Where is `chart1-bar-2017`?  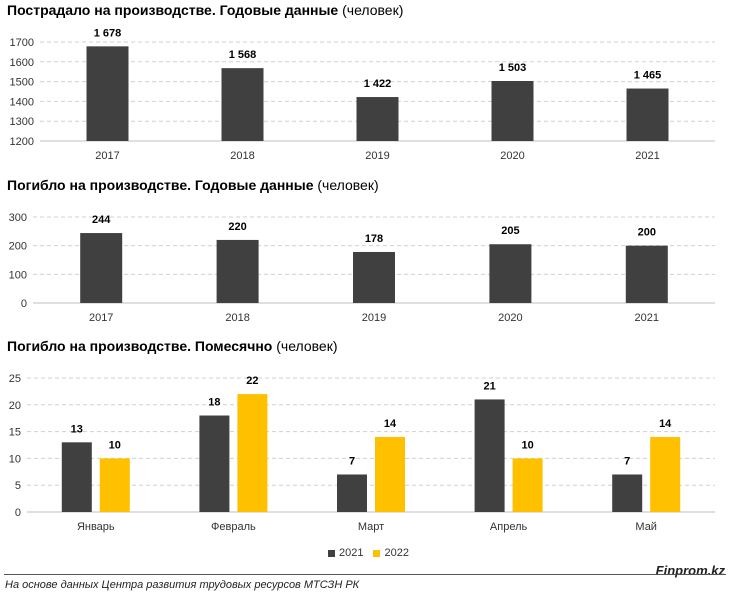 chart1-bar-2017 is located at coordinates (107, 93).